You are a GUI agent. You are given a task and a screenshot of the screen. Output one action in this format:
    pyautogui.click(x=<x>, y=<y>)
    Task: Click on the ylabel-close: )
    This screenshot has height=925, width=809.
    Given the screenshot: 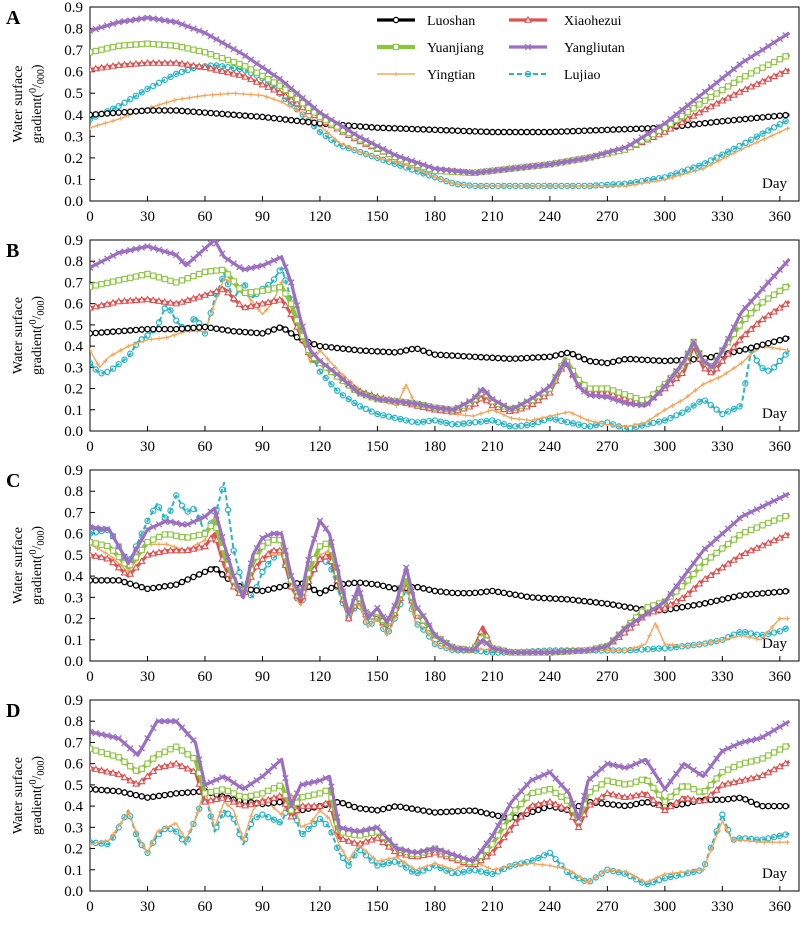 What is the action you would take?
    pyautogui.click(x=37, y=298)
    